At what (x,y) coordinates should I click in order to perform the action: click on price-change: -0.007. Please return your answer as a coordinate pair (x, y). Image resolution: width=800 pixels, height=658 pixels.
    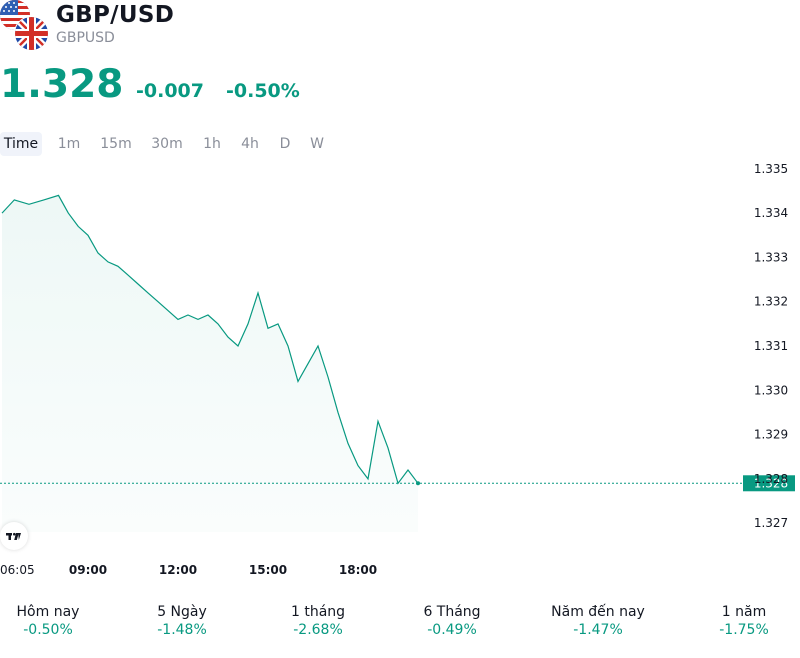
    Looking at the image, I should click on (170, 91).